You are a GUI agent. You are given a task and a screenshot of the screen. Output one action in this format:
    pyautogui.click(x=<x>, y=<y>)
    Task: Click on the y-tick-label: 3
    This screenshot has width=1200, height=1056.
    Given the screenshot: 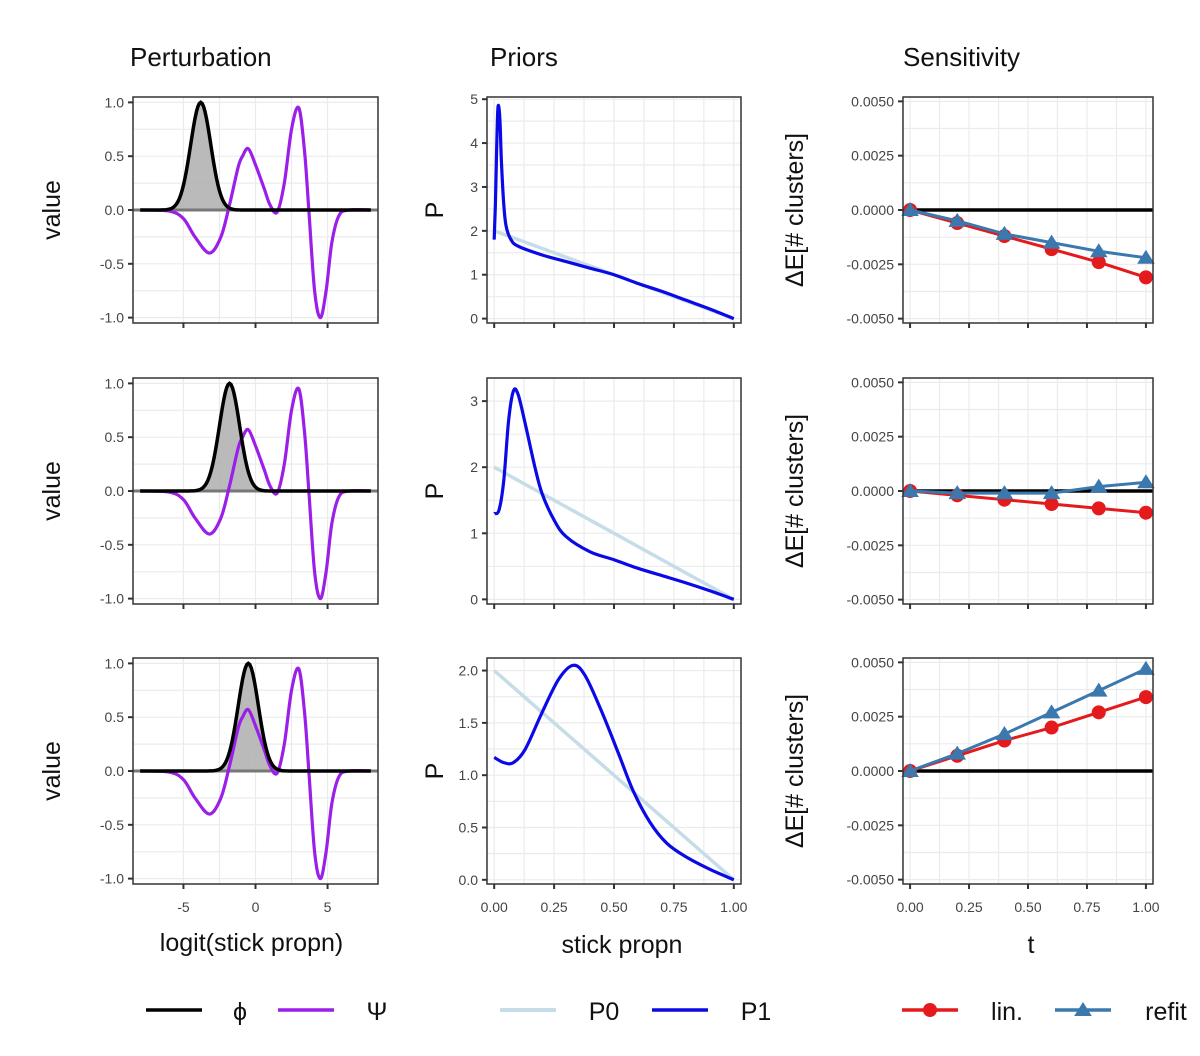 What is the action you would take?
    pyautogui.click(x=474, y=401)
    